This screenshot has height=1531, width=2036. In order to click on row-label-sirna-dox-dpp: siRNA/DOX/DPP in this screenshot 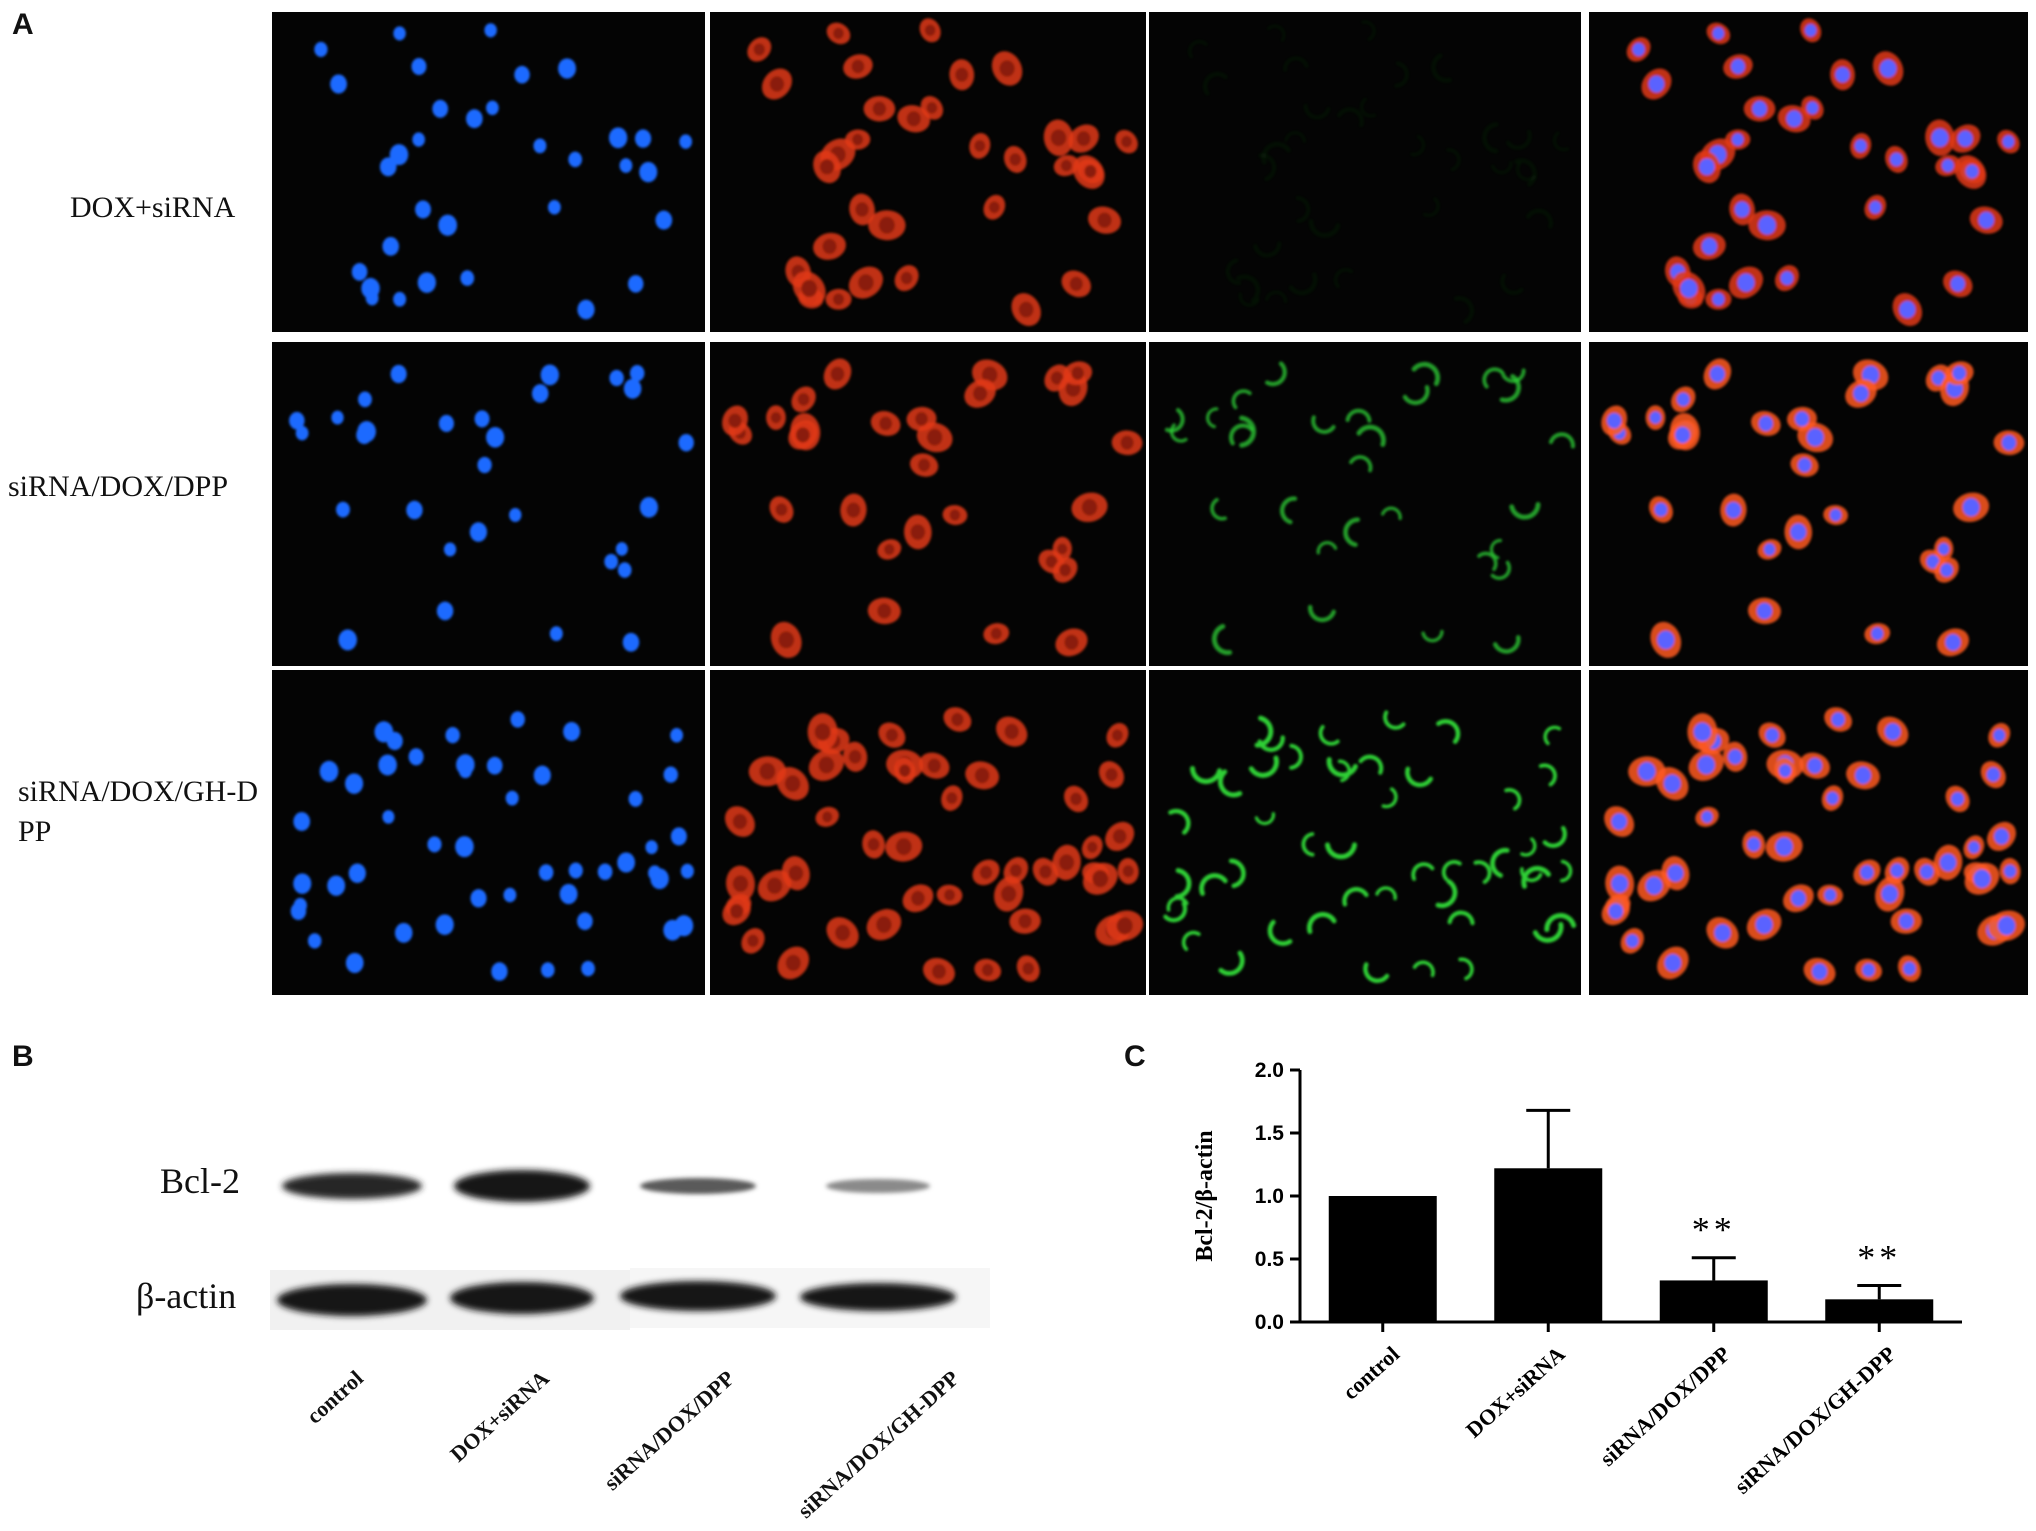, I will do `click(118, 486)`.